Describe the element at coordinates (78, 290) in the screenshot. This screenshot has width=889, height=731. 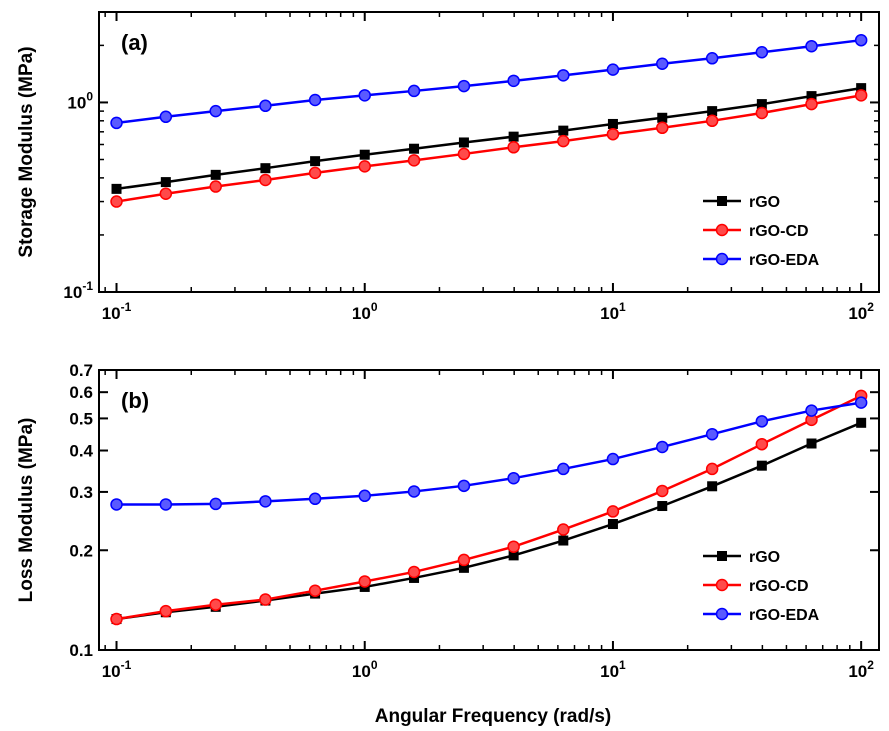
I see `y-tick-label: 10⁻¹` at that location.